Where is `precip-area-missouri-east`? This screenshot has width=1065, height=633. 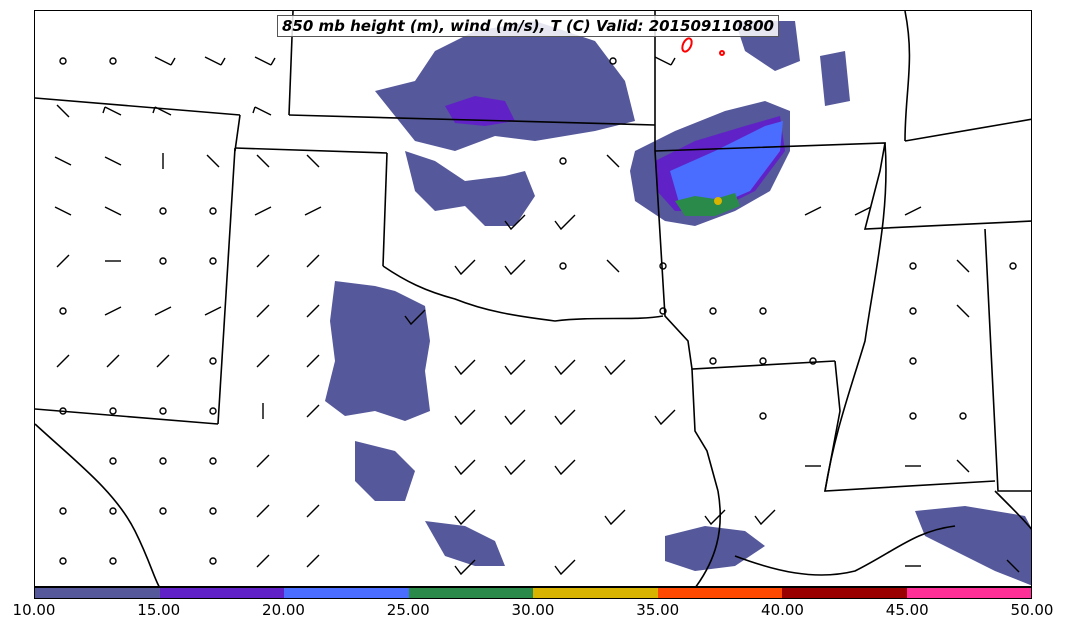
precip-area-missouri-east is located at coordinates (835, 78).